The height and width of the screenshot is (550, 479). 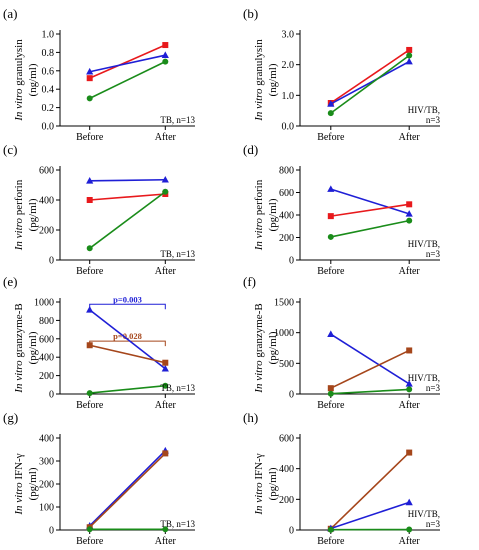 What do you see at coordinates (19, 64) in the screenshot?
I see `y-axis-label-rest: granulysin` at bounding box center [19, 64].